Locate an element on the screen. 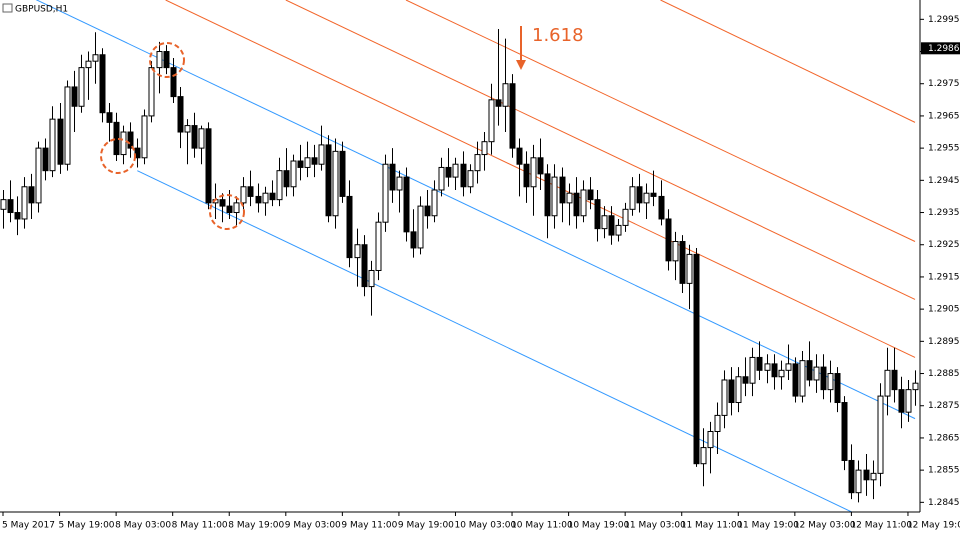 This screenshot has width=960, height=536. x-tick-label: 11 May 03:00 is located at coordinates (655, 526).